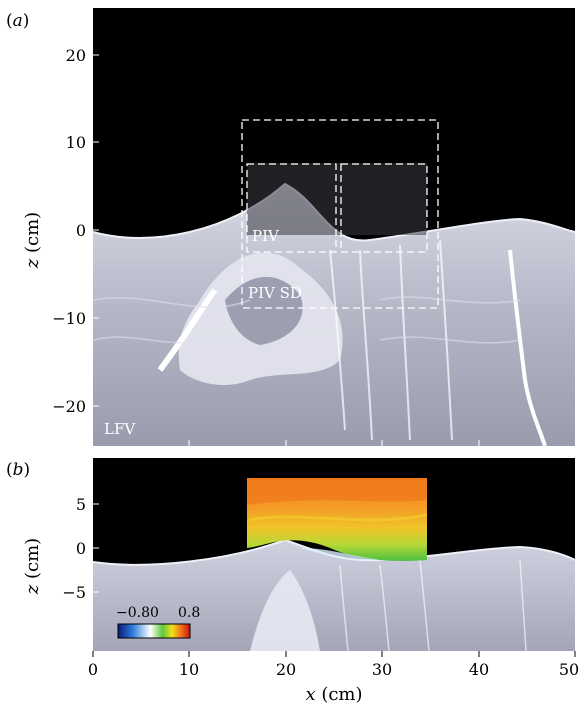 This screenshot has height=709, width=584. I want to click on panel-a-y-tick: 10, so click(76, 142).